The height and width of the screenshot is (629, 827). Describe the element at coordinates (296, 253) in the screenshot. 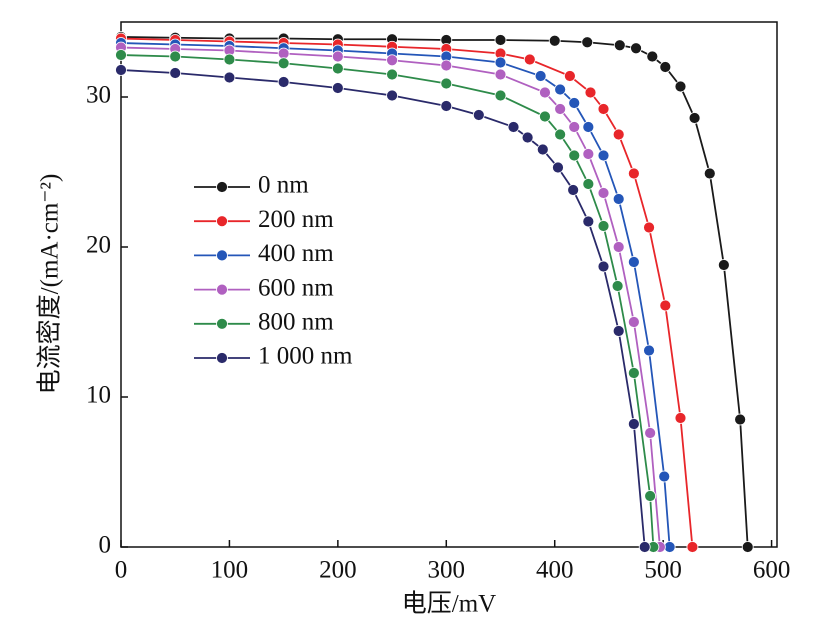

I see `legend-label: 400 nm` at that location.